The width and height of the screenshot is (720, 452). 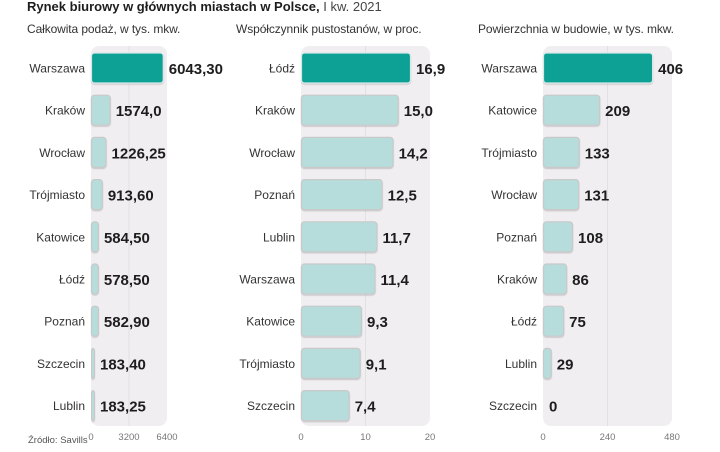 What do you see at coordinates (617, 111) in the screenshot?
I see `value-label: 209` at bounding box center [617, 111].